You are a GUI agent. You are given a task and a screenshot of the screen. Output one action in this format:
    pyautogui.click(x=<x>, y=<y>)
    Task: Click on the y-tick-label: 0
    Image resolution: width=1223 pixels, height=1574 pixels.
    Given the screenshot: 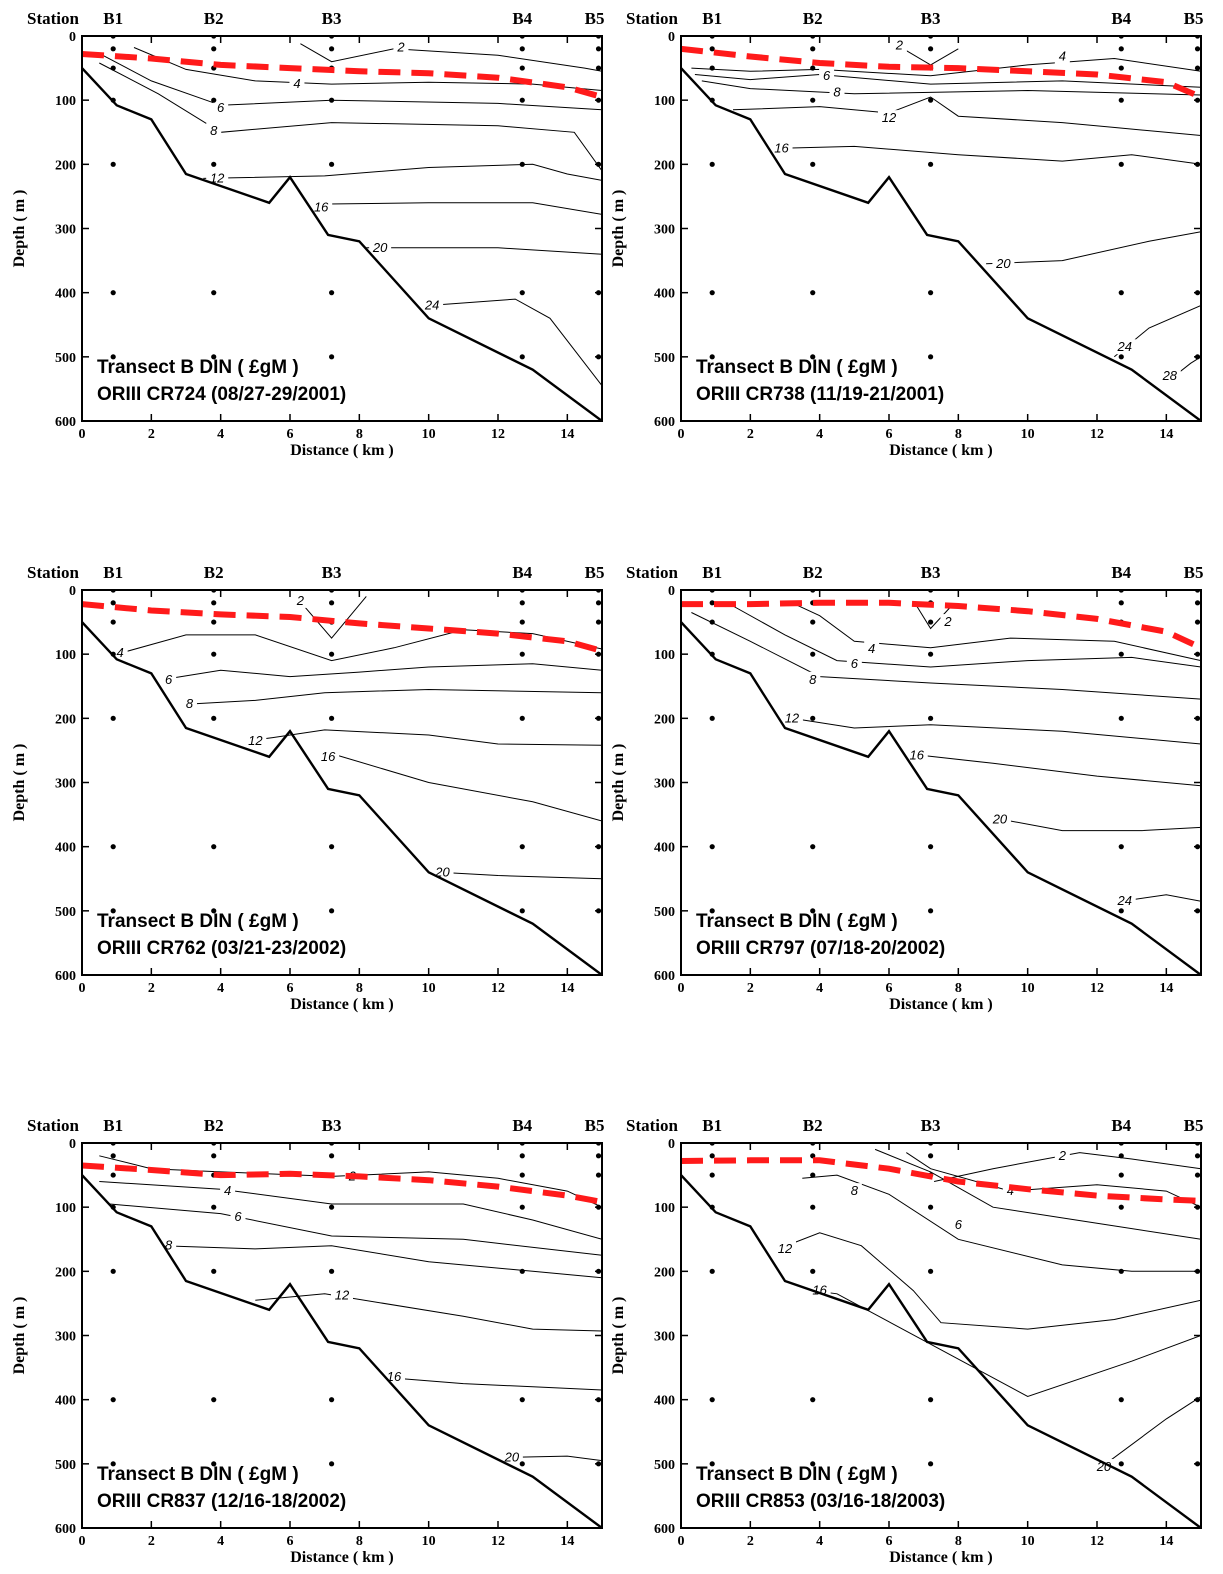 What is the action you would take?
    pyautogui.click(x=671, y=591)
    